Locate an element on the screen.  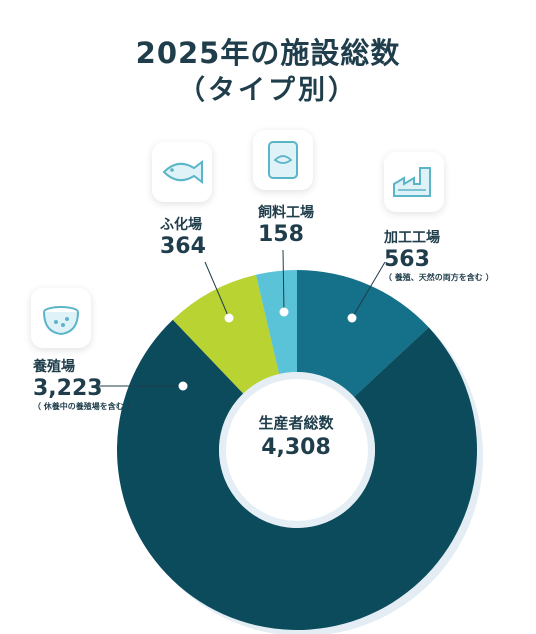
farm-label: 養殖場 3,223 （ 休養中の養殖場を含む ） is located at coordinates (84, 384).